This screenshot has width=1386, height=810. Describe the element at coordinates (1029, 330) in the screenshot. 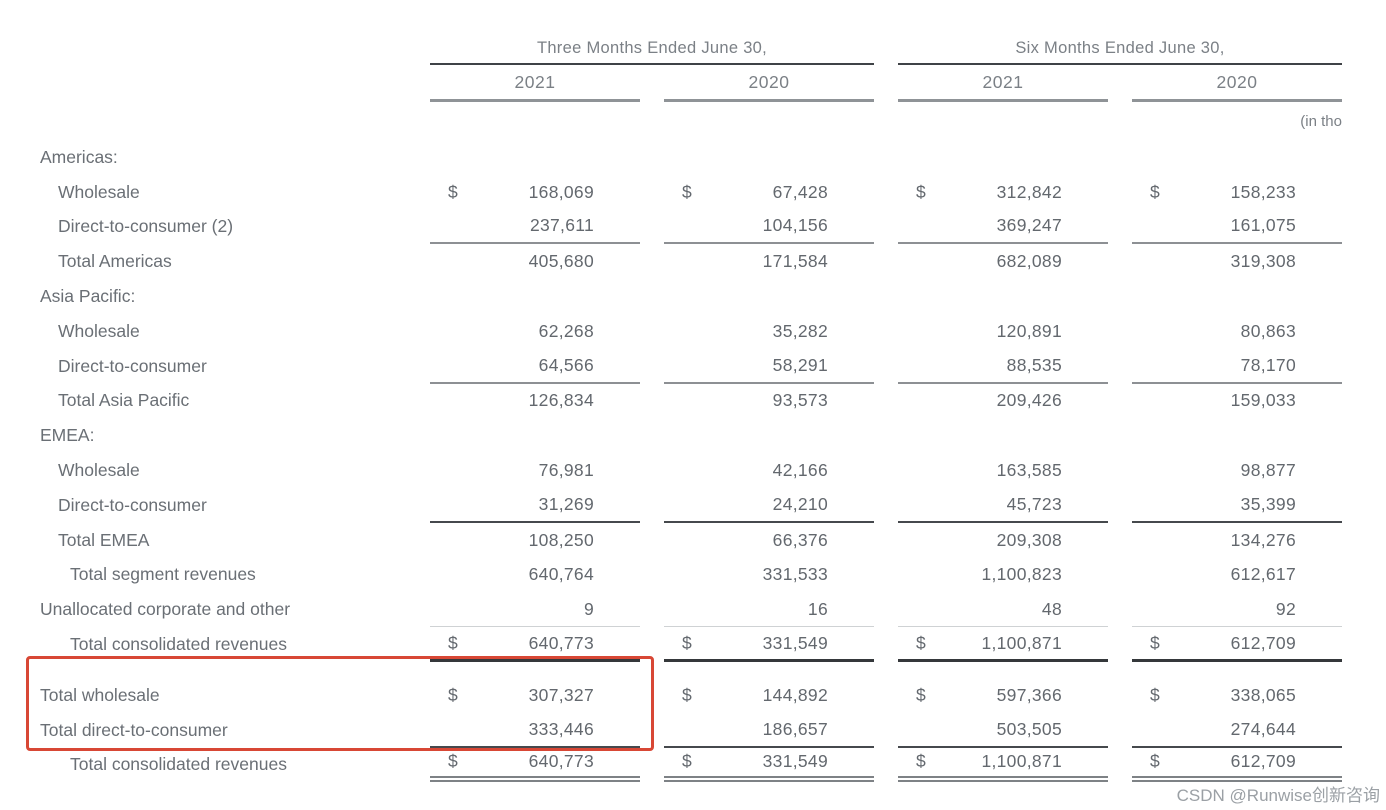

I see `value-number: 120,891` at that location.